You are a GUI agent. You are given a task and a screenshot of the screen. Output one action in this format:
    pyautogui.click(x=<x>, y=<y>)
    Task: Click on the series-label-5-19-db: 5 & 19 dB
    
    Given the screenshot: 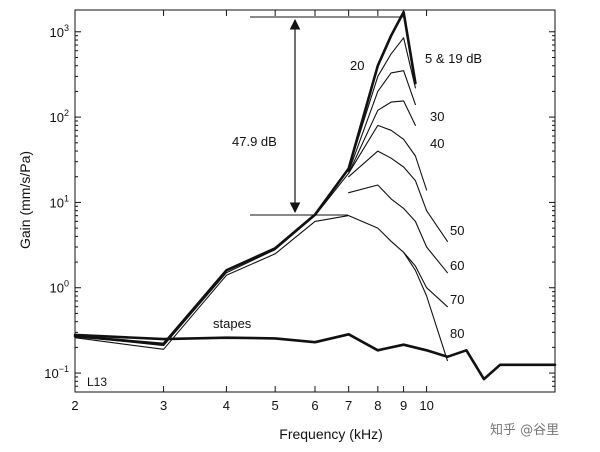 What is the action you would take?
    pyautogui.click(x=453, y=58)
    